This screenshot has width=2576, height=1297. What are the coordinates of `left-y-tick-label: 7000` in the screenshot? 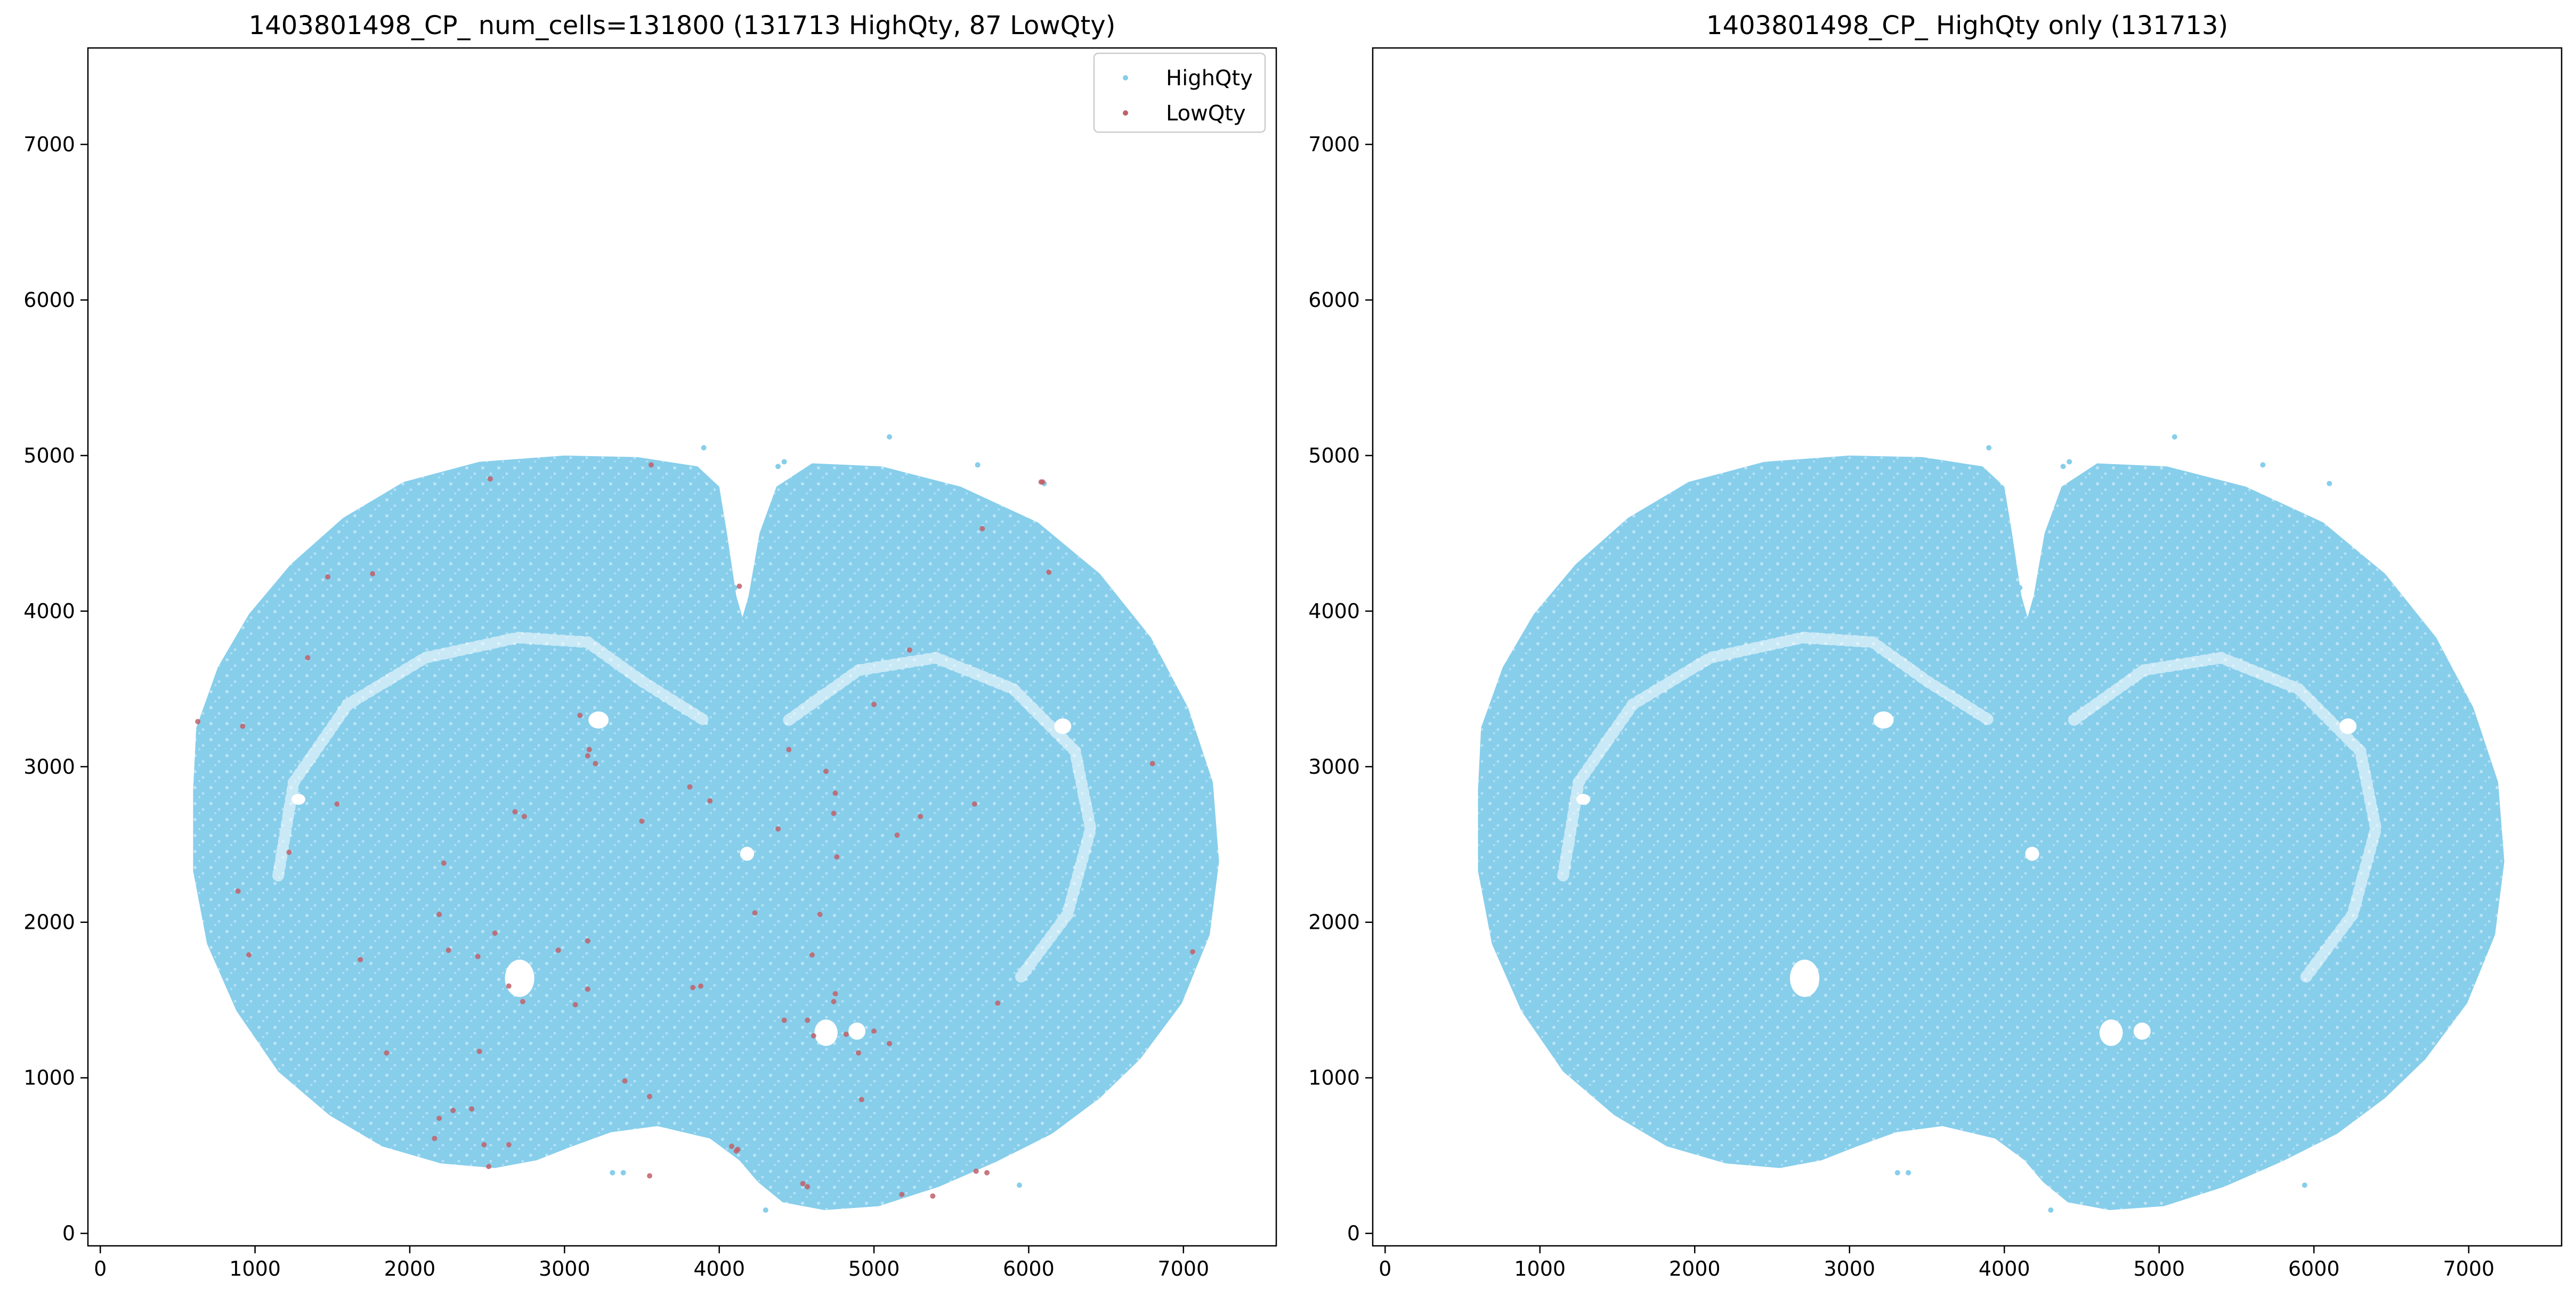 It's located at (49, 144).